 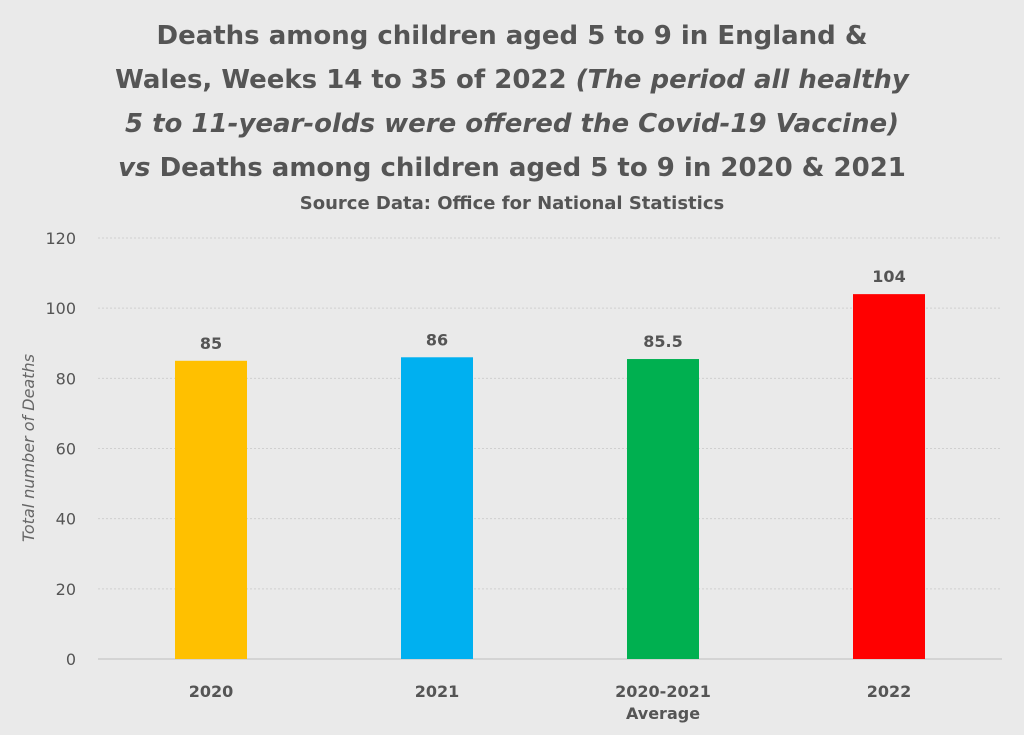 I want to click on y-tick-label: 0, so click(x=71, y=659).